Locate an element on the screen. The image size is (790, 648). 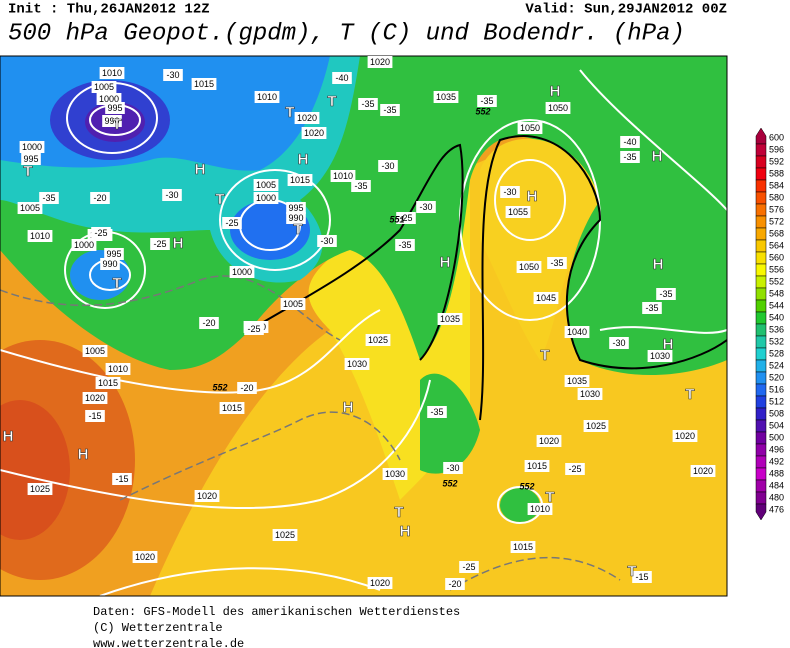
isobar-label: 1050 is located at coordinates (529, 267).